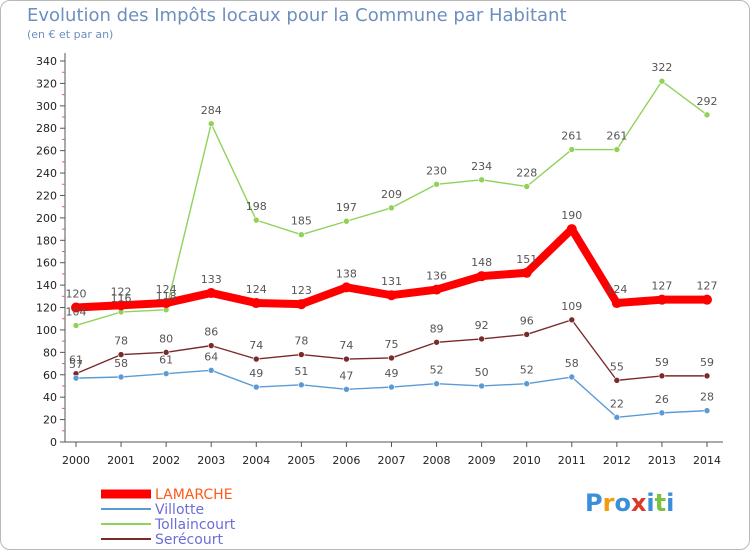  What do you see at coordinates (121, 460) in the screenshot?
I see `x-tick-label: 2001` at bounding box center [121, 460].